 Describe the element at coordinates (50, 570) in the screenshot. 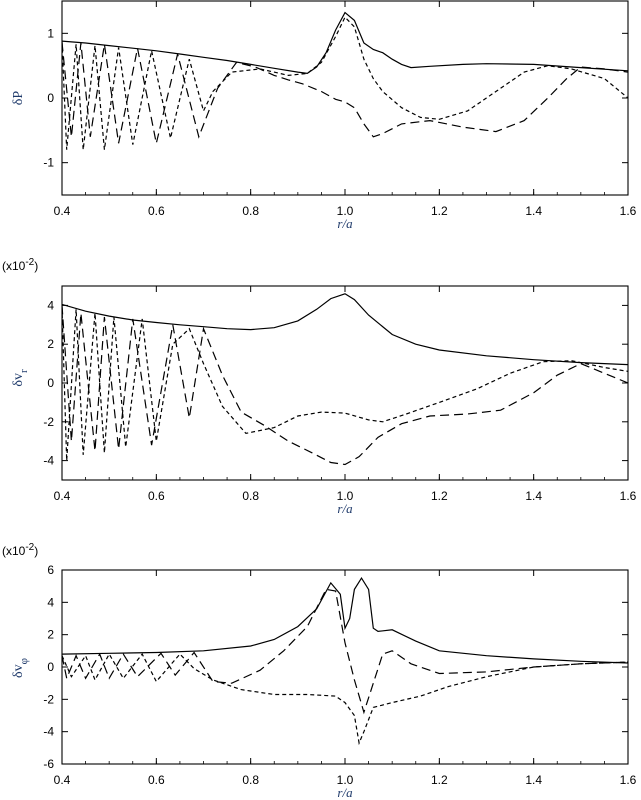

I see `y-tick-label: 6` at that location.